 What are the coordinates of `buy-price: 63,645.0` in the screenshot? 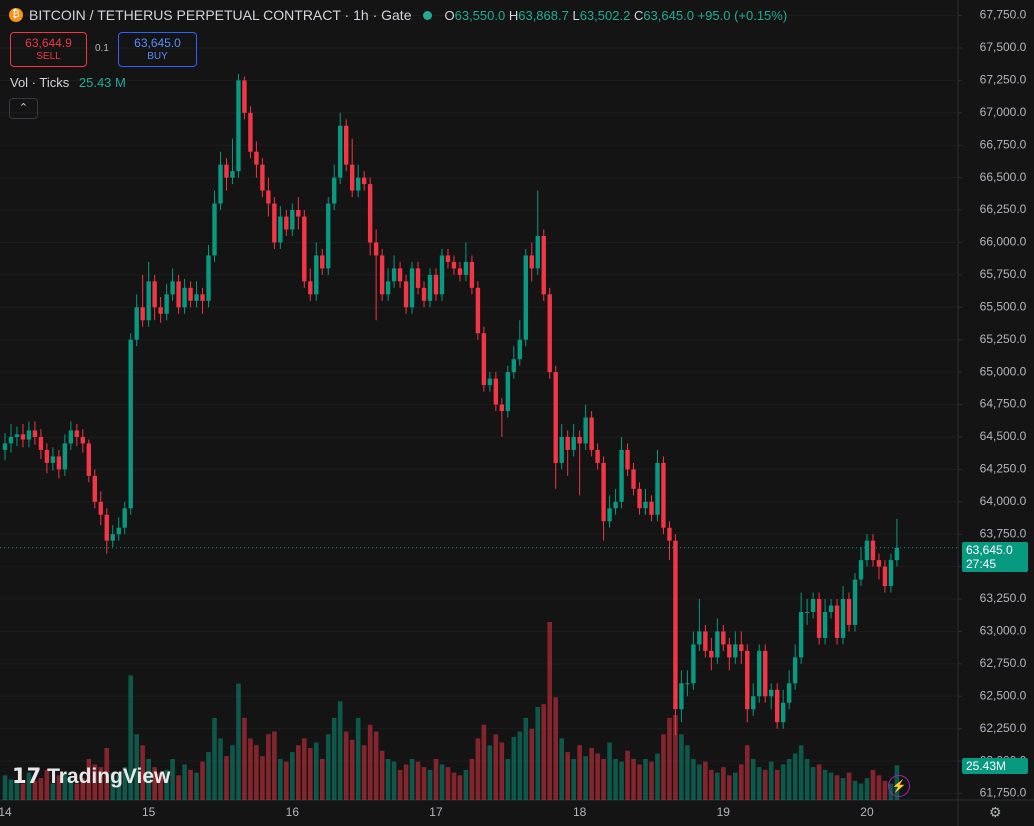 It's located at (157, 43).